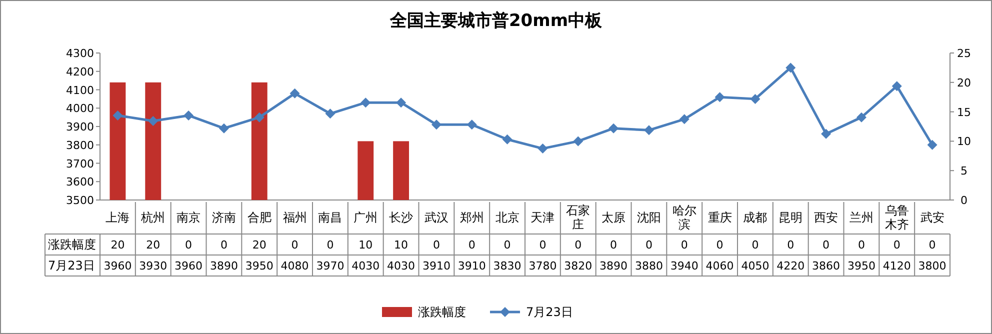 This screenshot has height=334, width=992. What do you see at coordinates (436, 217) in the screenshot?
I see `x-tick-label: 武汉` at bounding box center [436, 217].